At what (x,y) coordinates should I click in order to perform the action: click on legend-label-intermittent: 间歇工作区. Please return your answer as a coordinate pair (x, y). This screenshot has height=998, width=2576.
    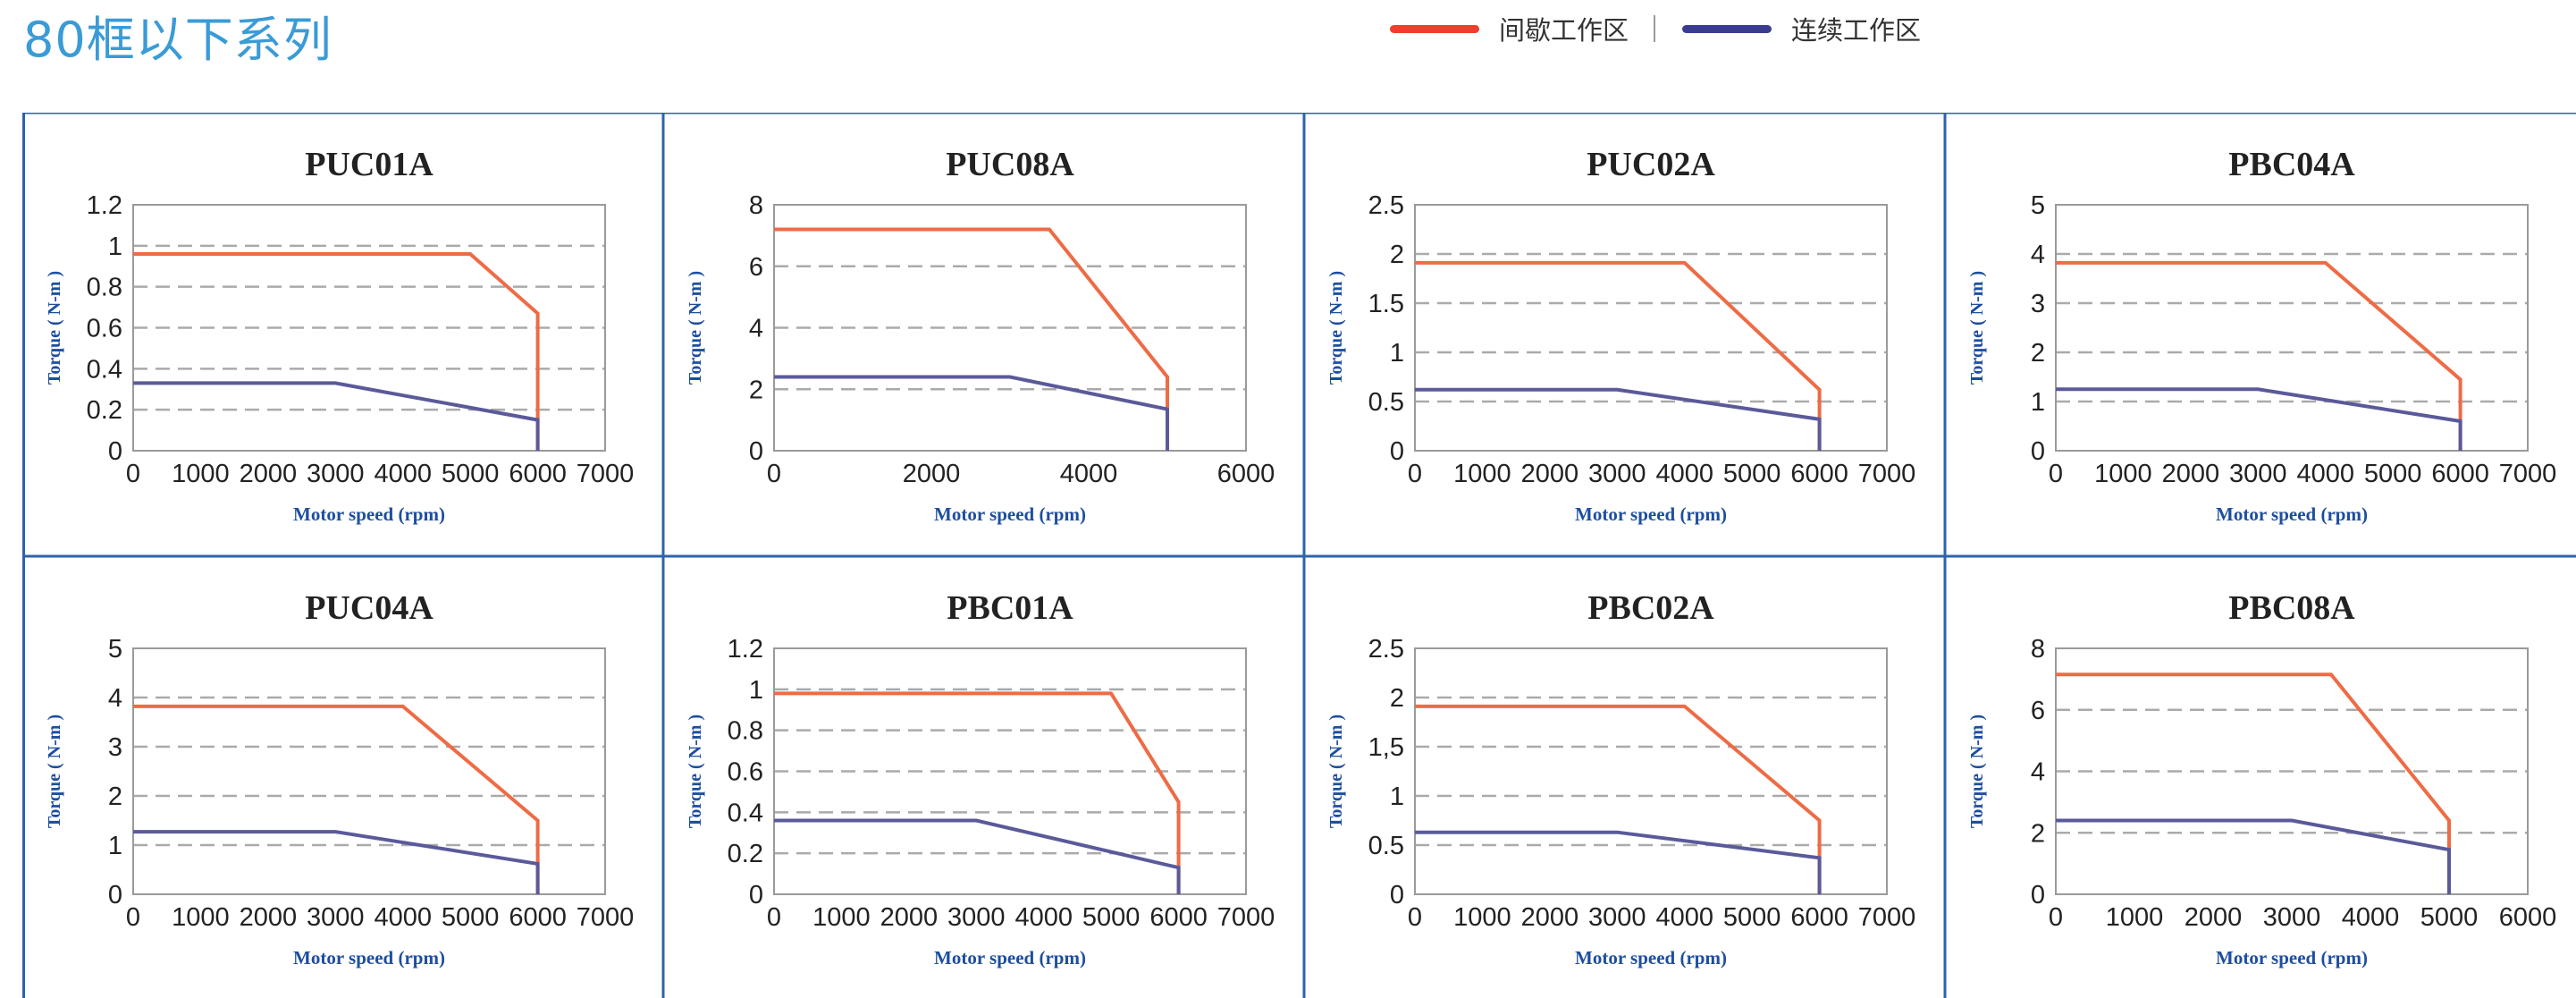
    Looking at the image, I should click on (1564, 30).